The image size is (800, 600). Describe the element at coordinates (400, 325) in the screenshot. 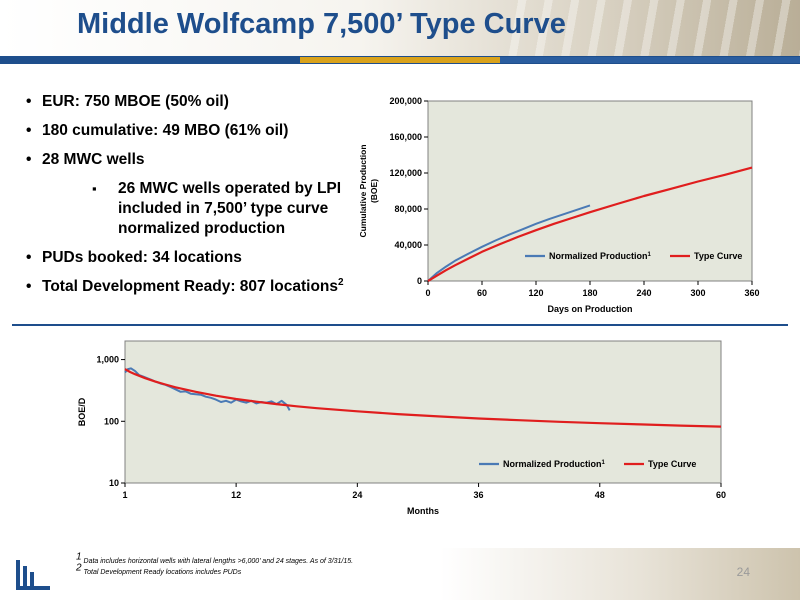

I see `section-divider` at that location.